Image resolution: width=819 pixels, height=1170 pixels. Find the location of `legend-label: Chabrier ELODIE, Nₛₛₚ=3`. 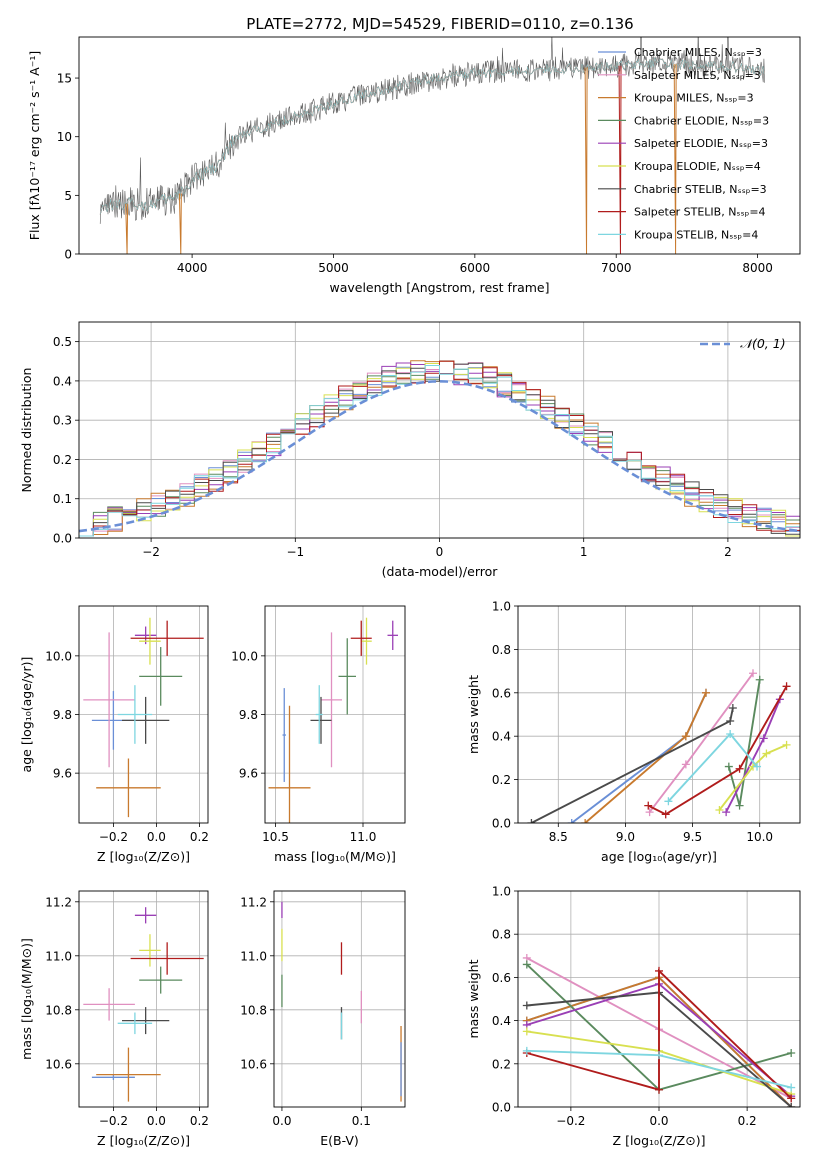

legend-label: Chabrier ELODIE, Nₛₛₚ=3 is located at coordinates (701, 120).